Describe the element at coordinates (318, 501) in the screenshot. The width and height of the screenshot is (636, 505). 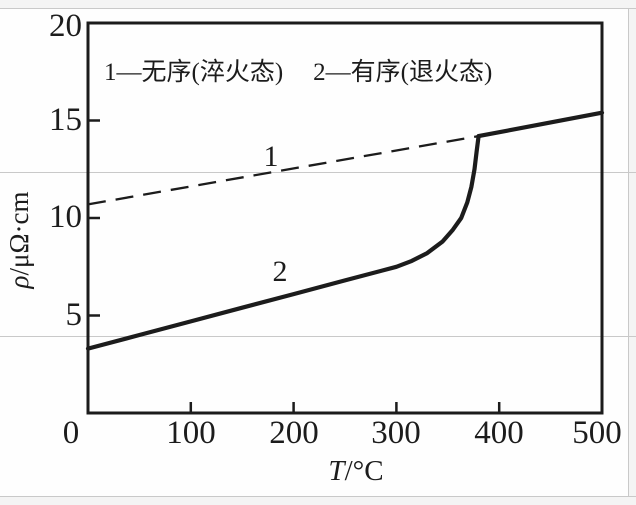
I see `page-margin-bottom` at that location.